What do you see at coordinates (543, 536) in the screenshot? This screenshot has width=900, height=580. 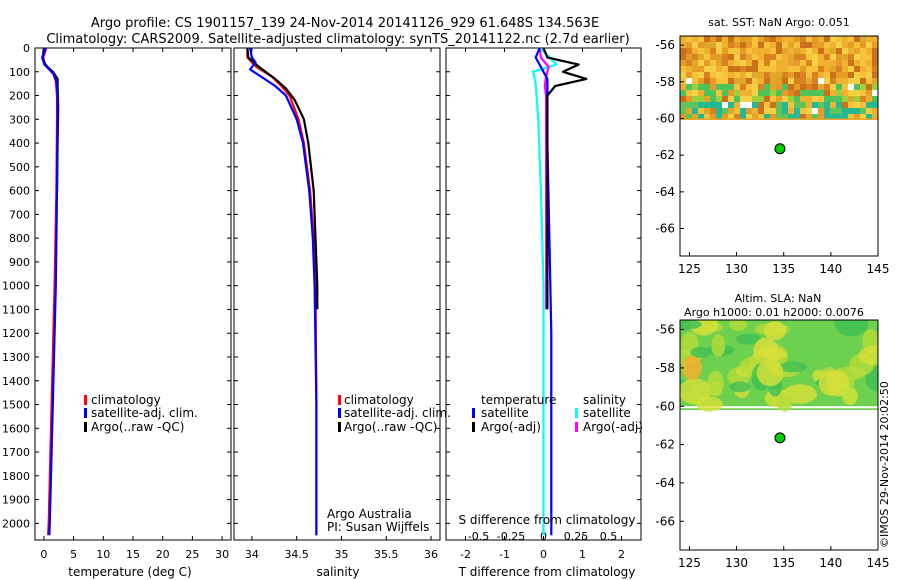 I see `s-tick-label: 0` at bounding box center [543, 536].